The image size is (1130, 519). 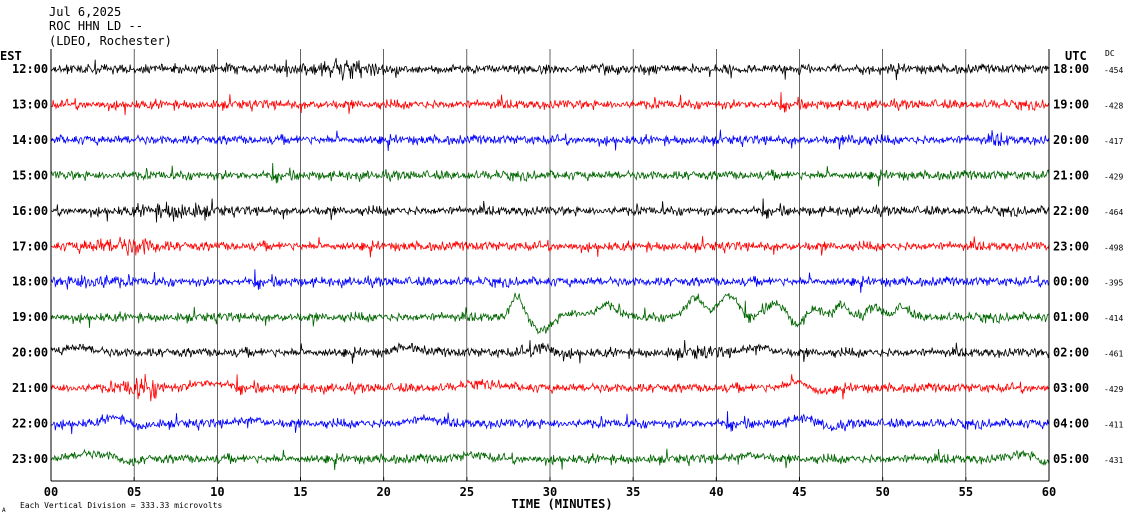 I want to click on utc-label: 02:00, so click(x=1071, y=353).